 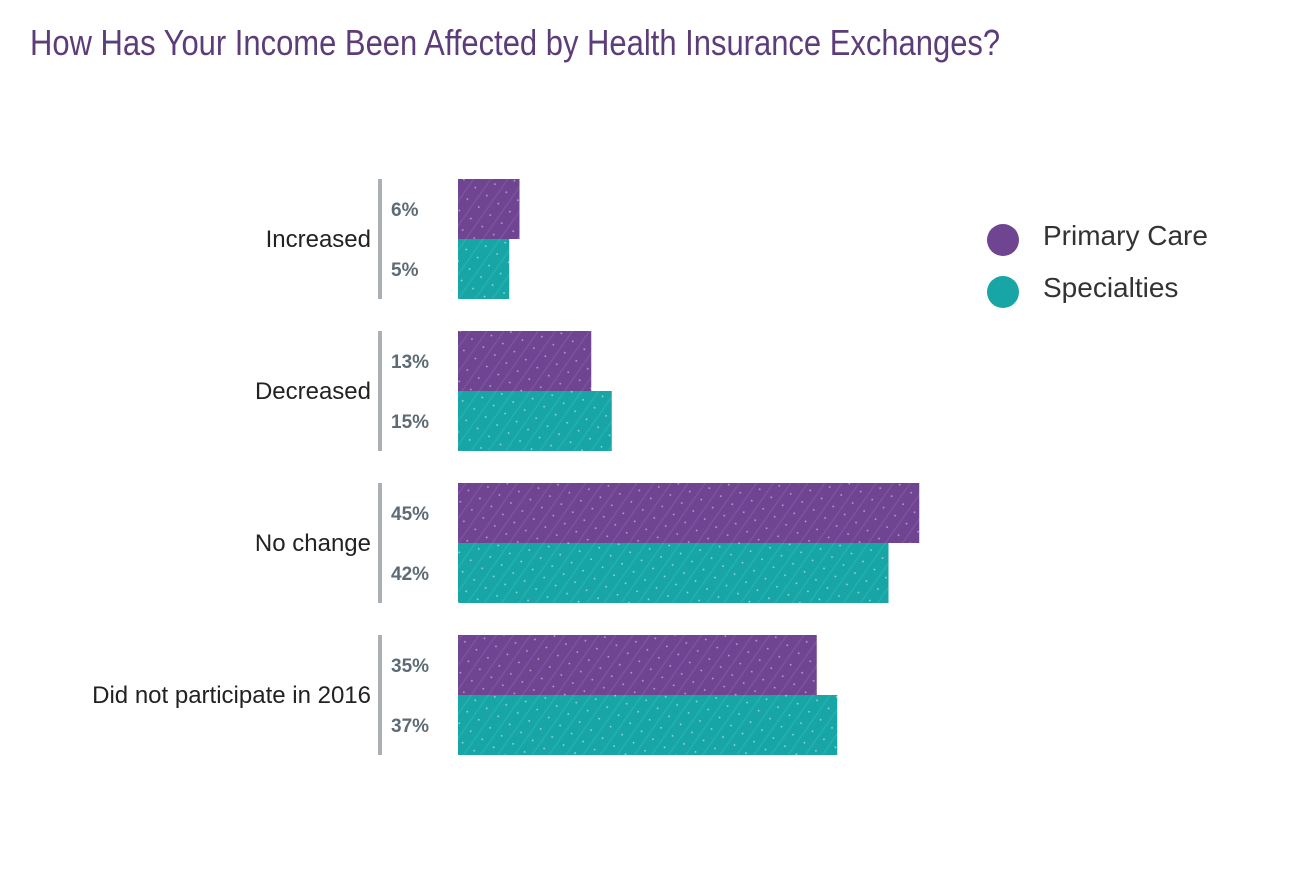 I want to click on legend-label: Primary Care, so click(x=1125, y=235).